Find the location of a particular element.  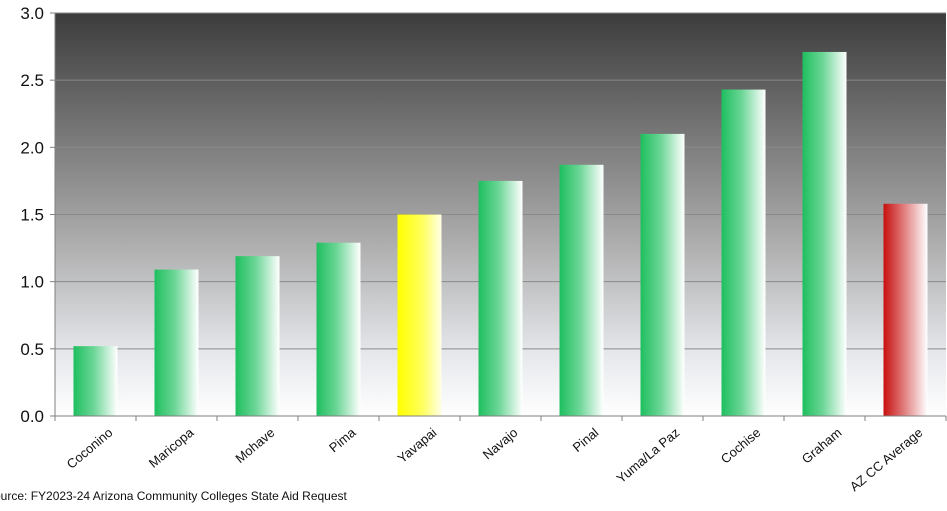

x-tick-label: Yuma/La Paz is located at coordinates (648, 455).